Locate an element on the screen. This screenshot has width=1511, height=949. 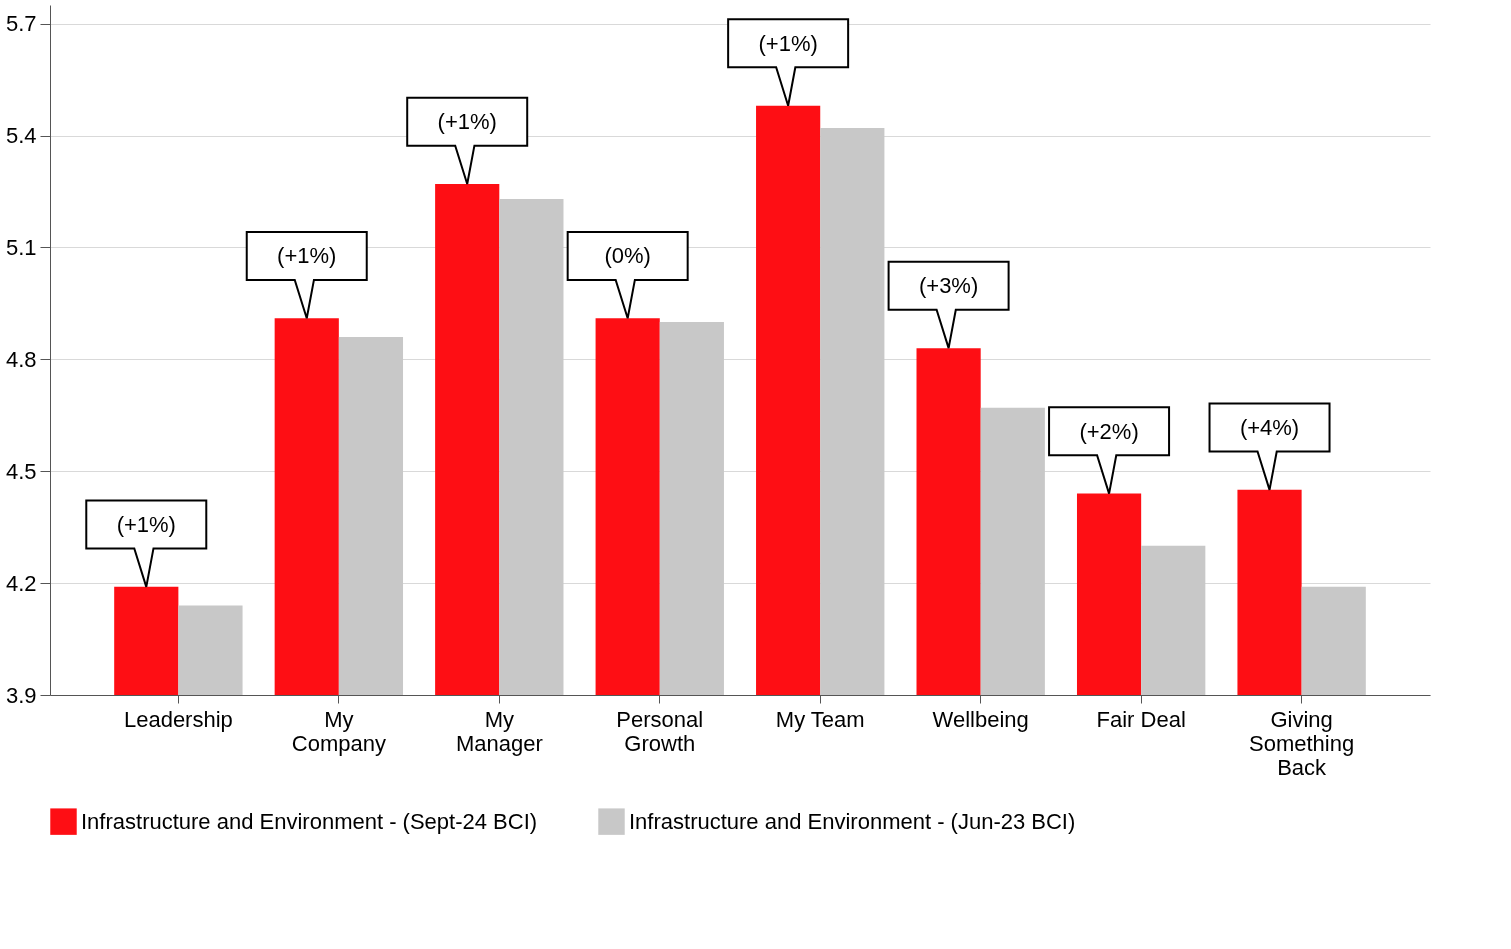
x-tick-label: Giving Something Back is located at coordinates (1302, 743).